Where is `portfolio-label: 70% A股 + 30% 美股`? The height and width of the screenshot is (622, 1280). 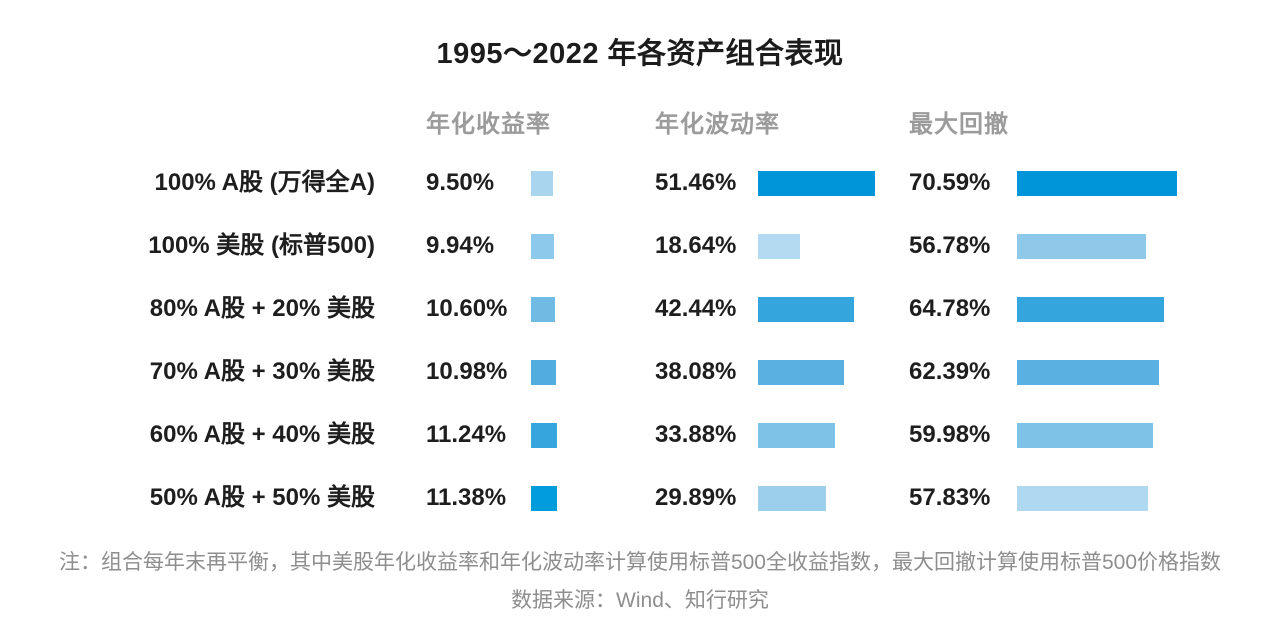
portfolio-label: 70% A股 + 30% 美股 is located at coordinates (262, 371).